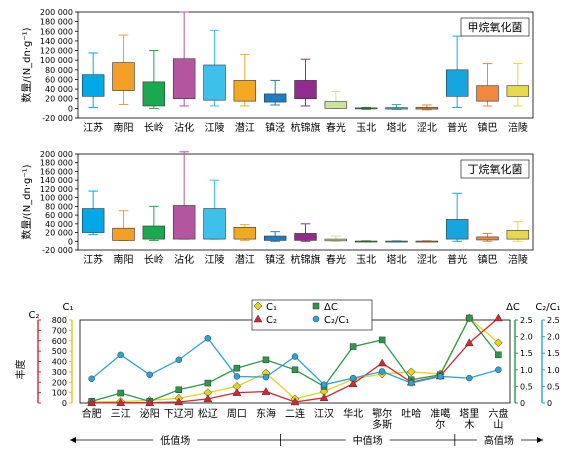 The image size is (569, 462). What do you see at coordinates (59, 330) in the screenshot?
I see `c1-tick-label: 700` at bounding box center [59, 330].